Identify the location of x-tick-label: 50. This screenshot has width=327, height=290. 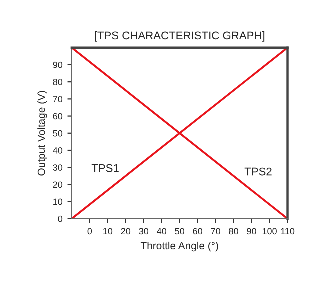
(180, 231).